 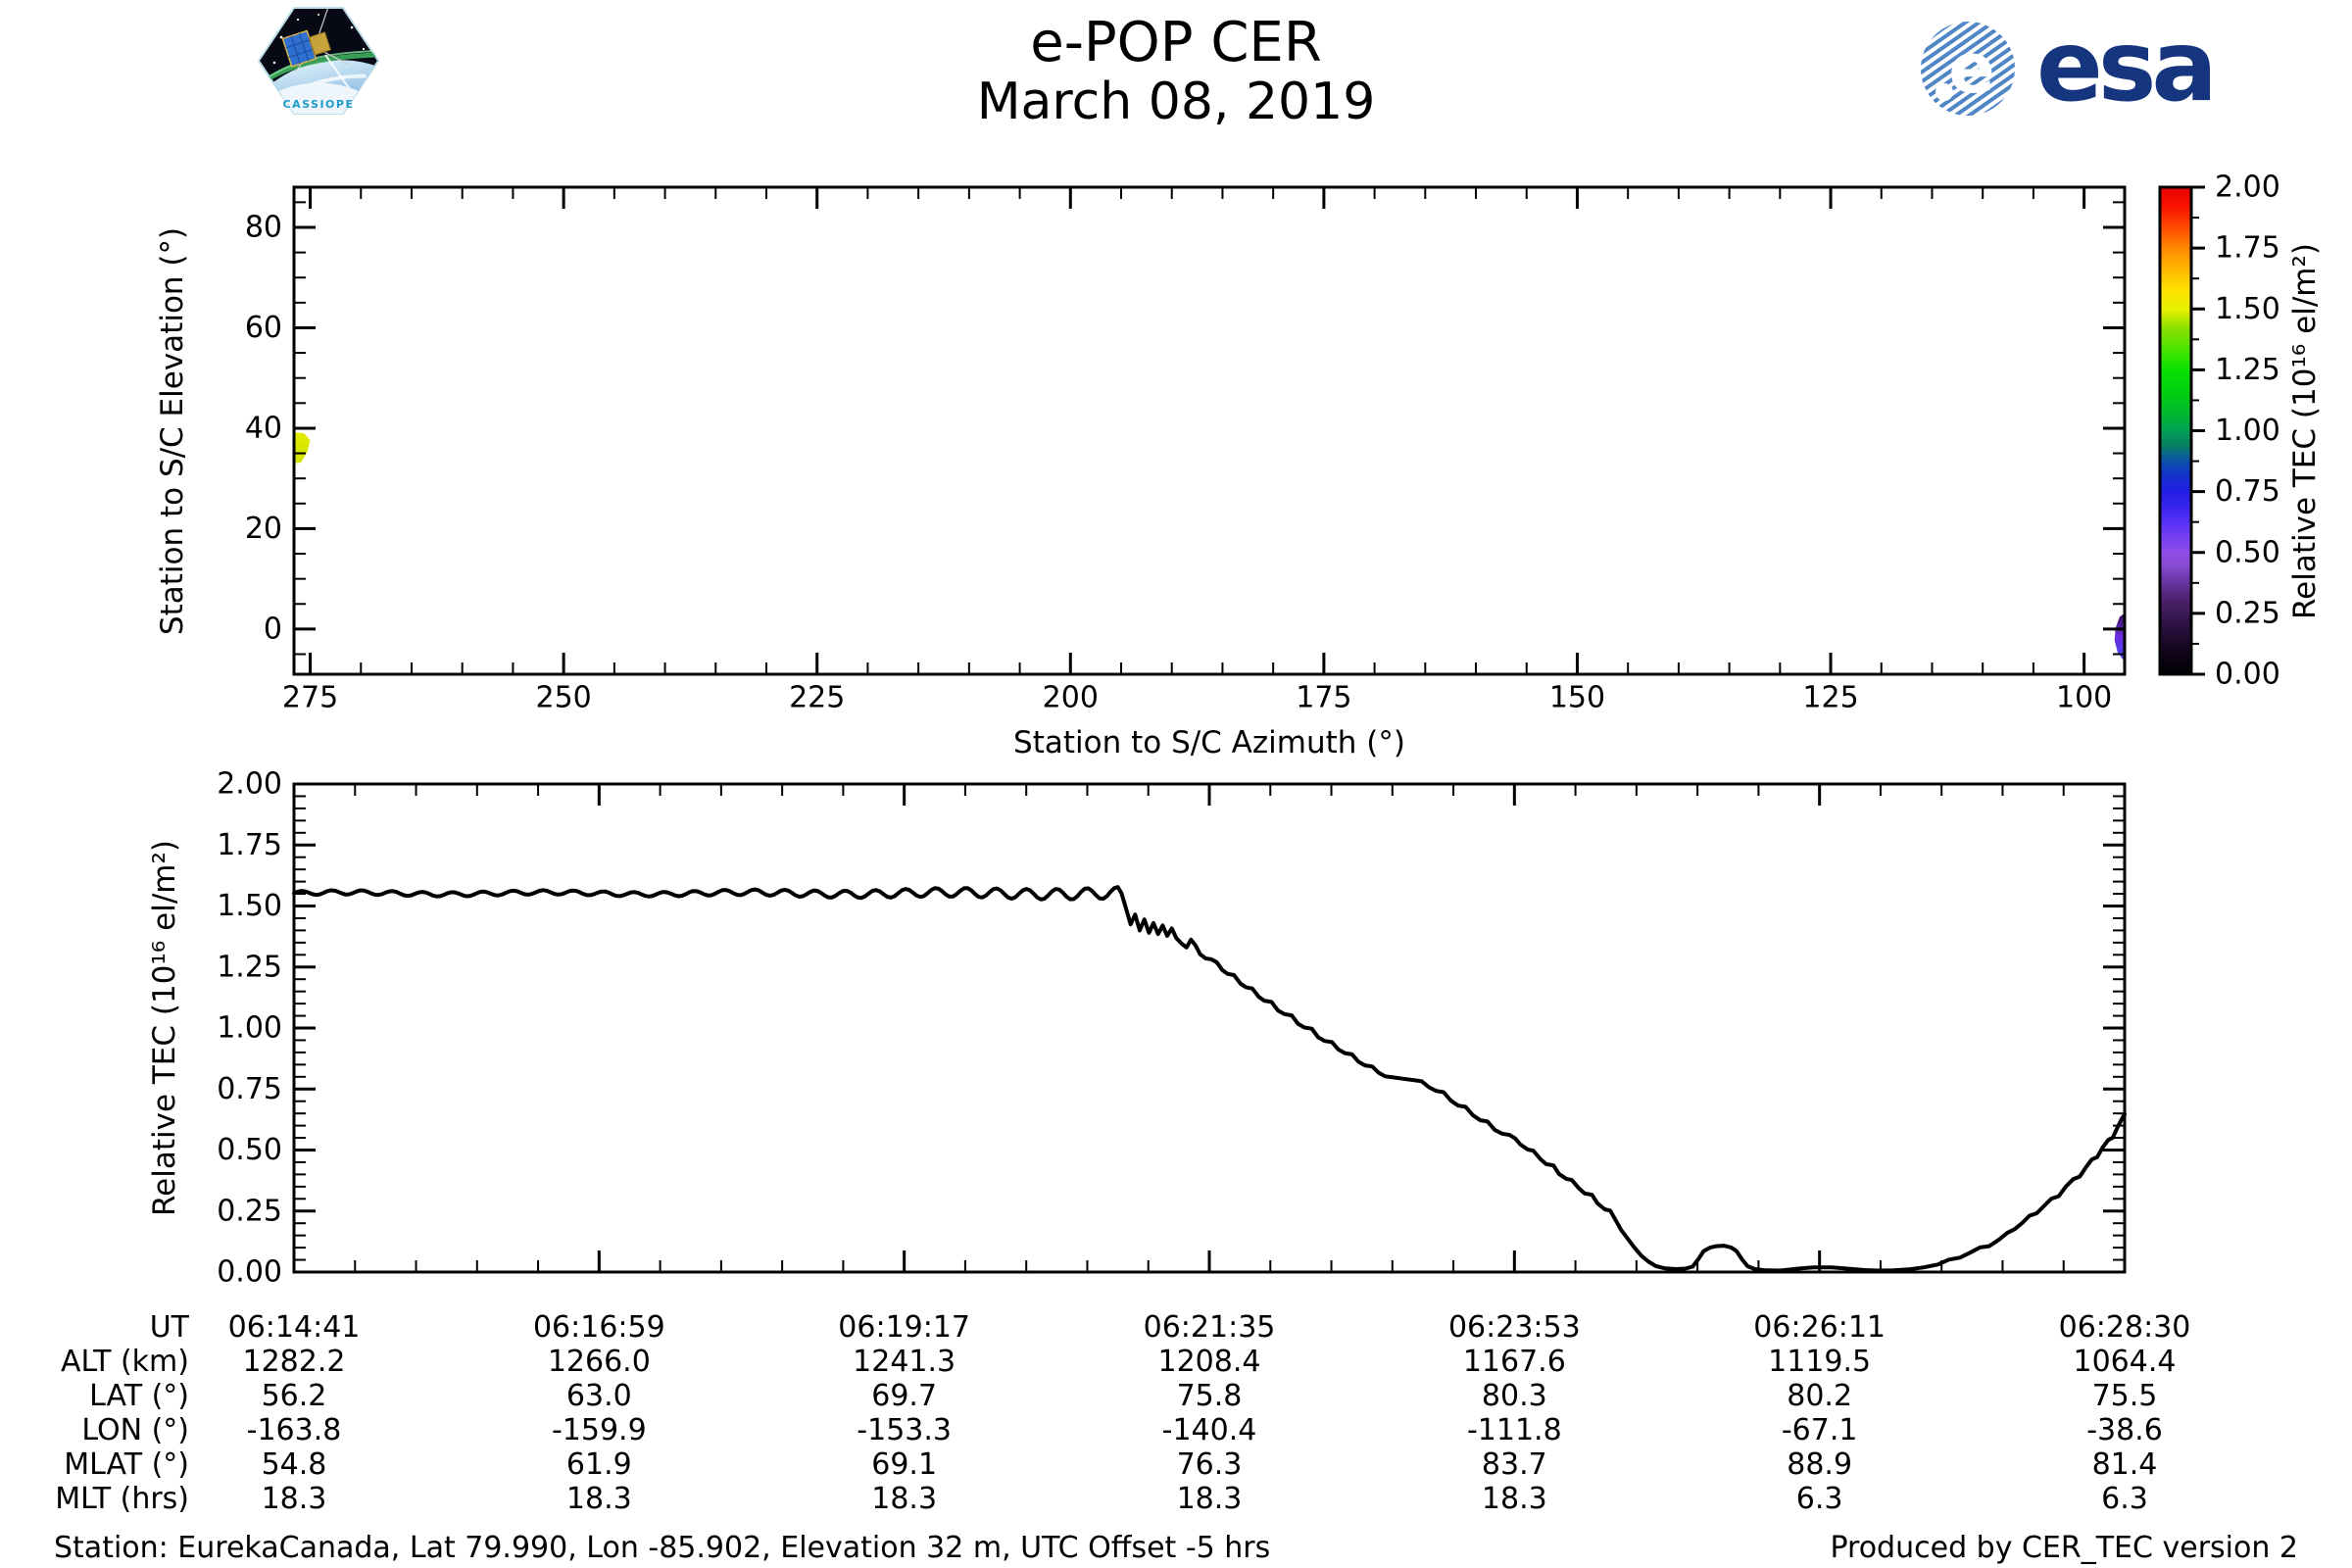 I want to click on table-cell: 06:19:17, so click(x=904, y=1327).